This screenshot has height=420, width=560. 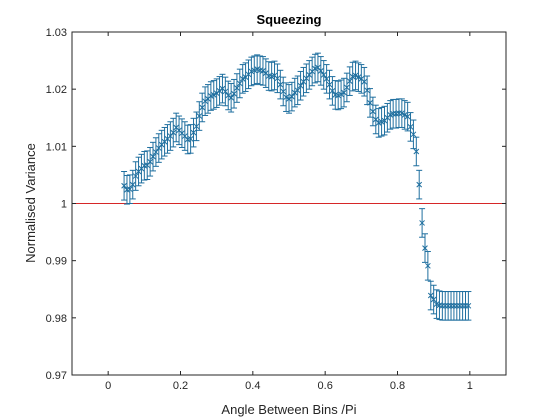 What do you see at coordinates (180, 386) in the screenshot?
I see `x-tick-label: 0.2` at bounding box center [180, 386].